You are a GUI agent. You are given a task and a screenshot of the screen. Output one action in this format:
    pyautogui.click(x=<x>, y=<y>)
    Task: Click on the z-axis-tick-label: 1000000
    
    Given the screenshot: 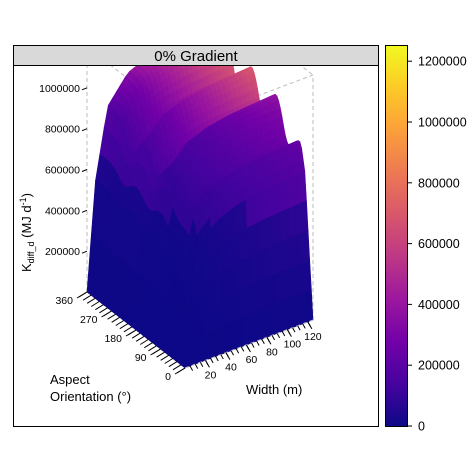 What is the action you would take?
    pyautogui.click(x=59, y=89)
    